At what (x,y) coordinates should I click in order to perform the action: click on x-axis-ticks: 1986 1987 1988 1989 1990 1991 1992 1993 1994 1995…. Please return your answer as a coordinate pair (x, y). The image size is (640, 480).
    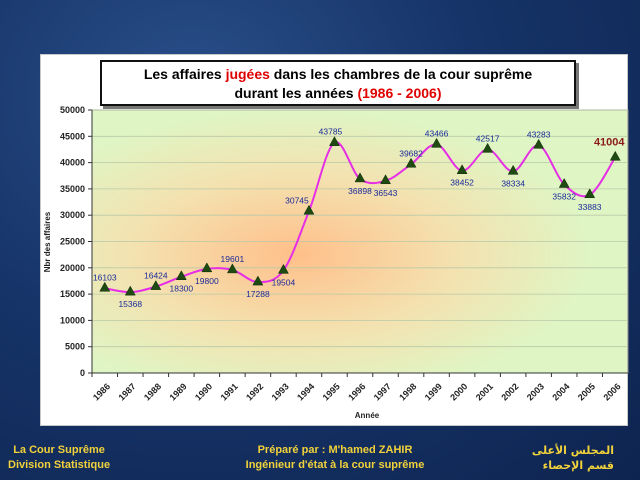
    Looking at the image, I should click on (357, 388).